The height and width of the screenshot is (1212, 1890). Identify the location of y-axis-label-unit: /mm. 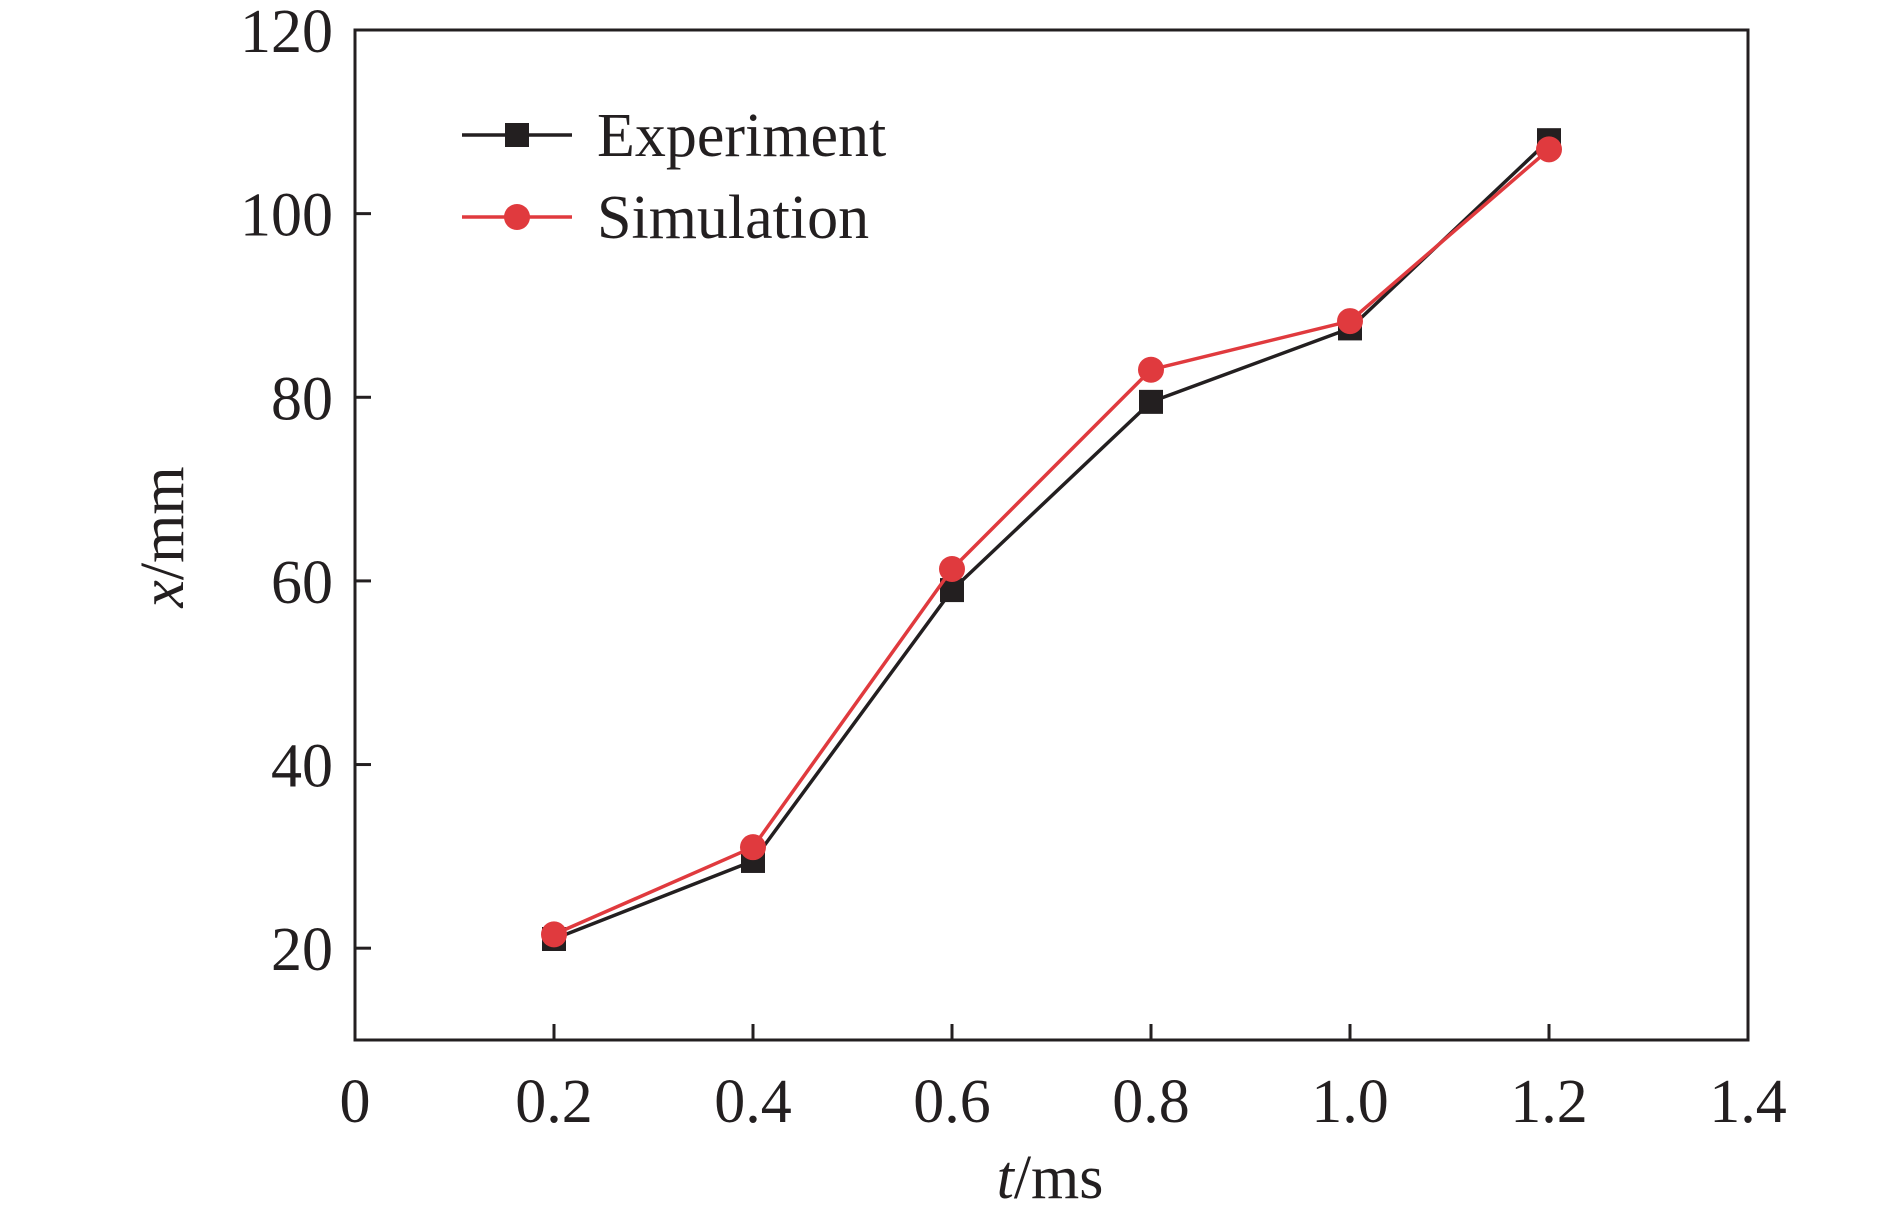
(163, 523).